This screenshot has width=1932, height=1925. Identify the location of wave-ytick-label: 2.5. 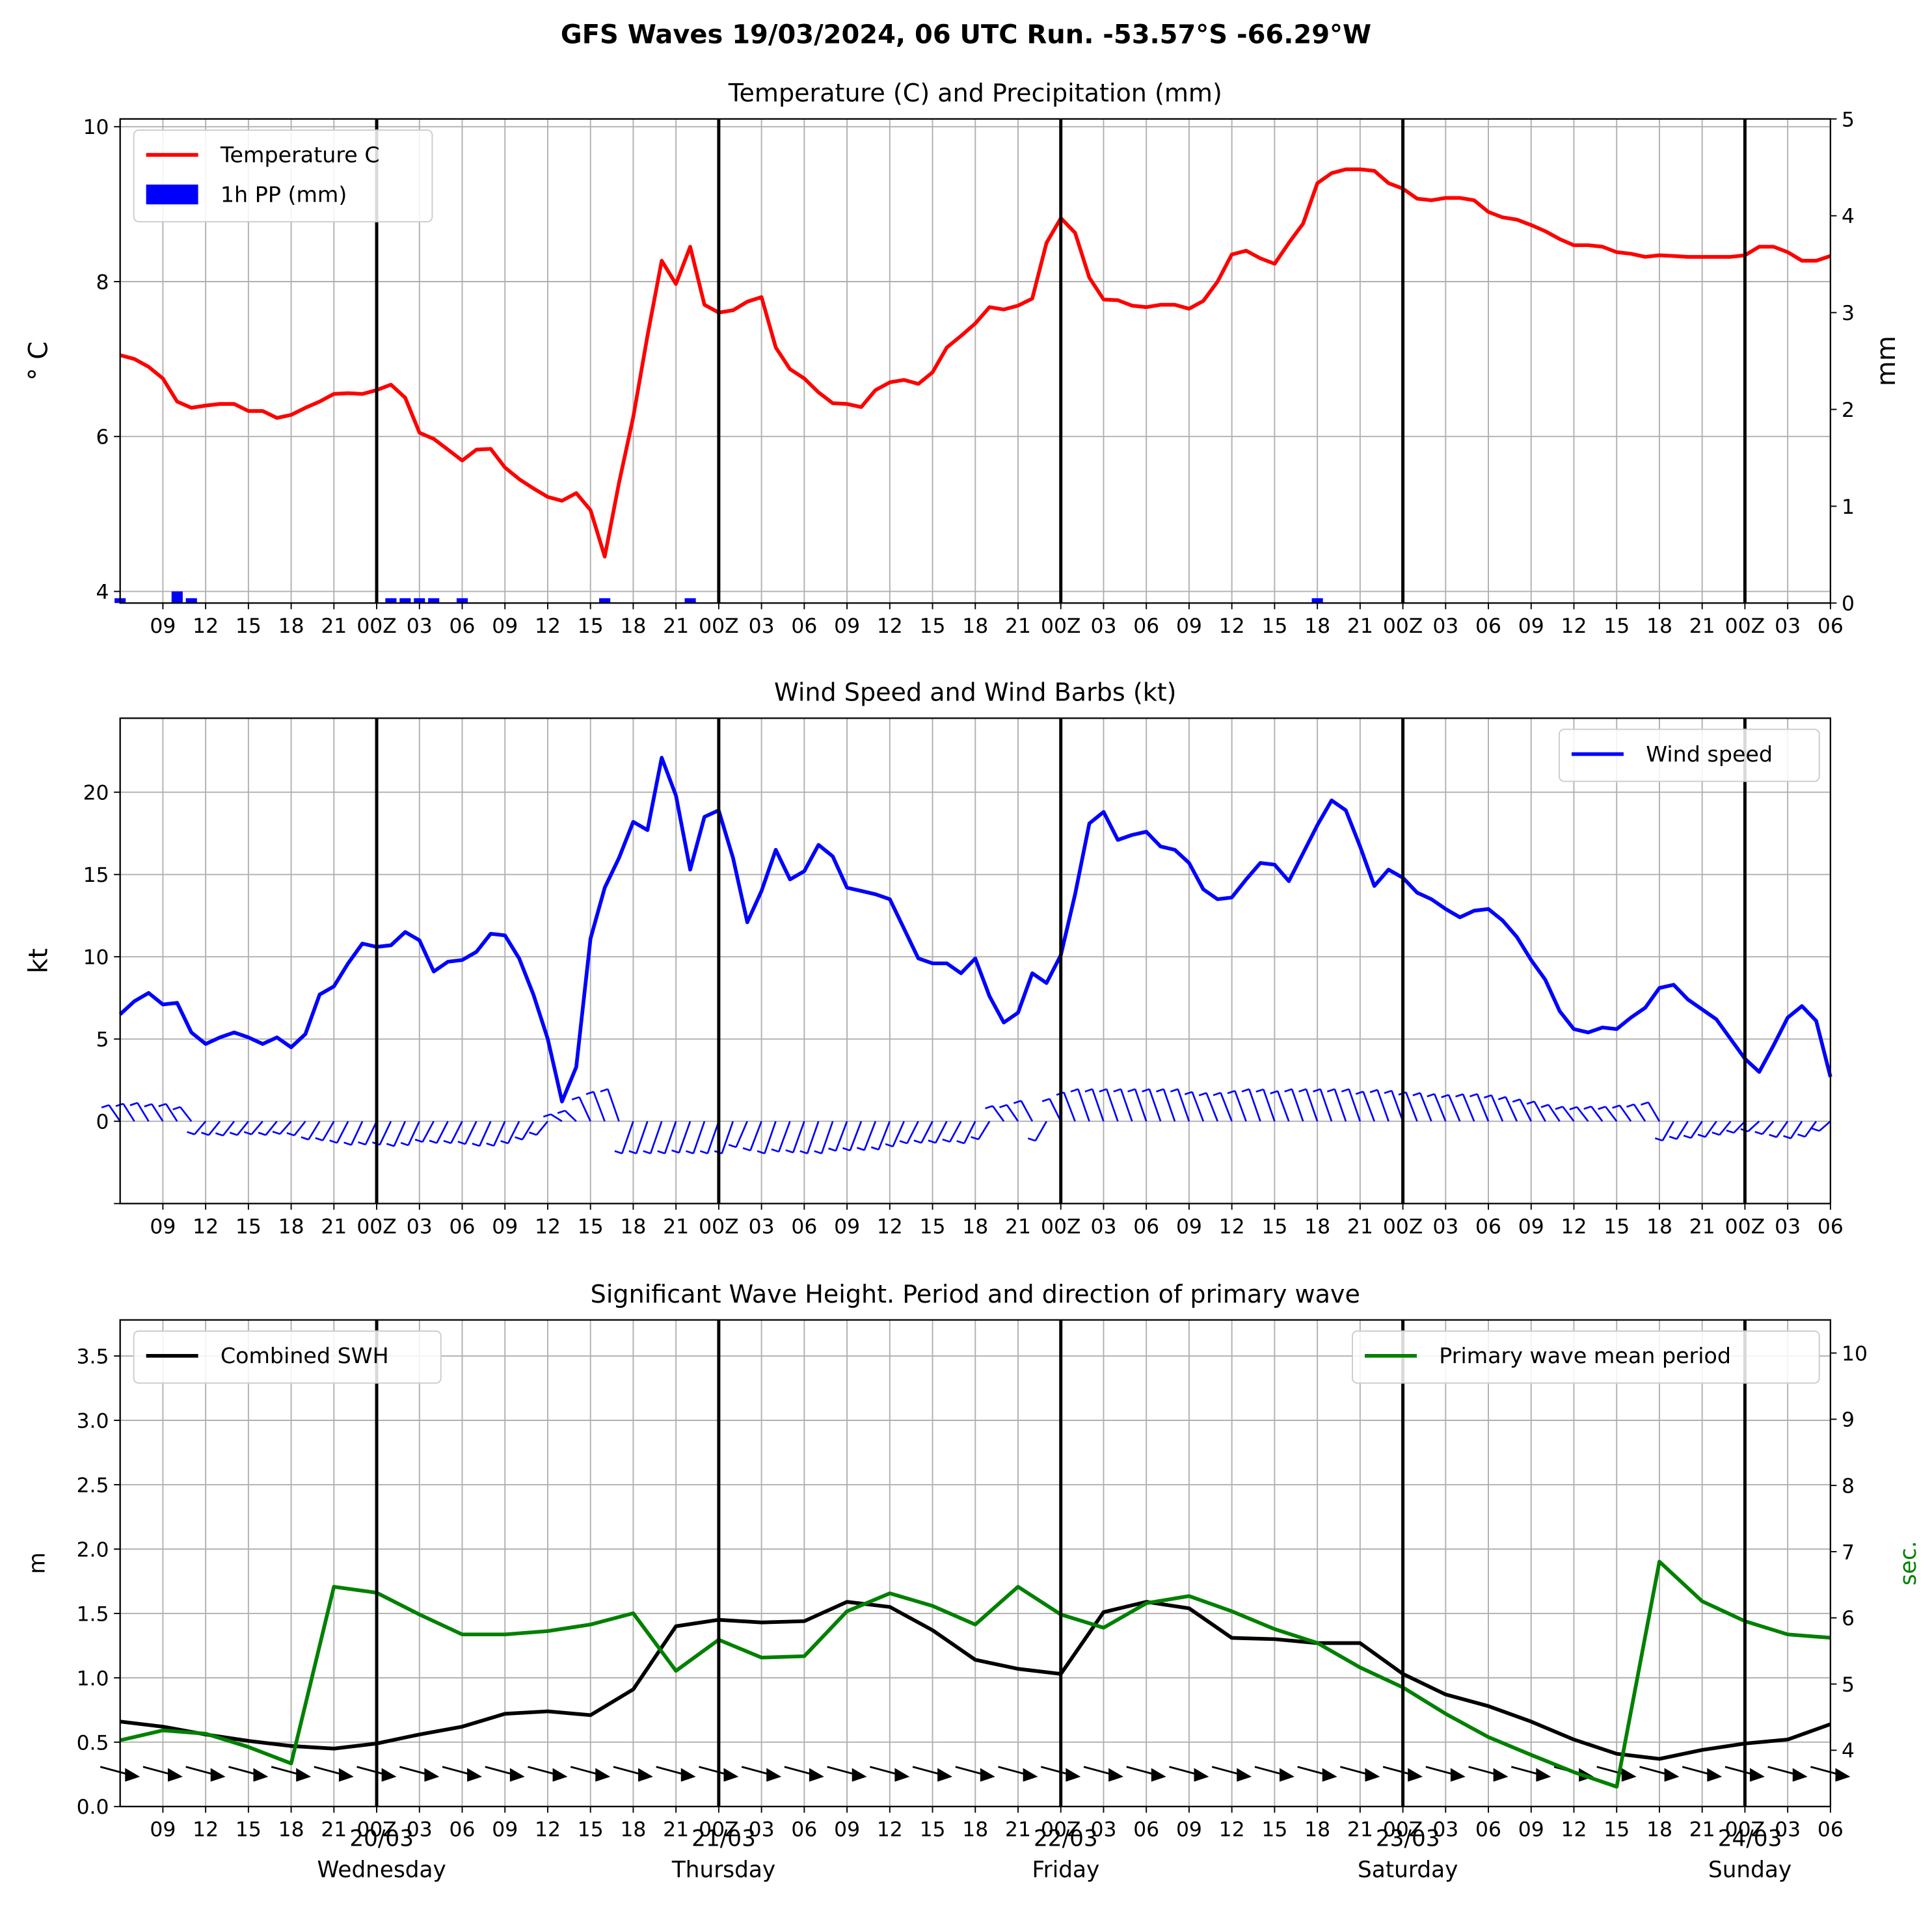
(93, 1485).